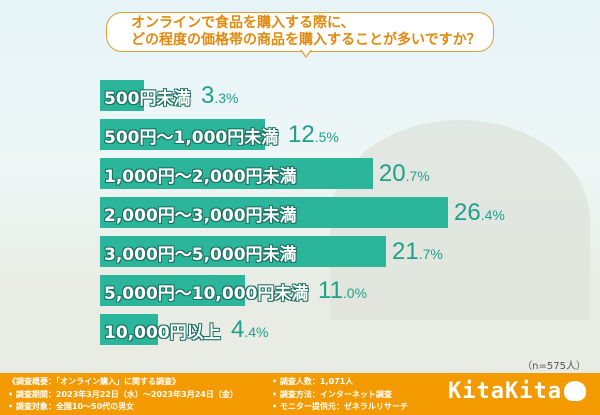 Image resolution: width=600 pixels, height=415 pixels. I want to click on value-label: 11.0%, so click(342, 291).